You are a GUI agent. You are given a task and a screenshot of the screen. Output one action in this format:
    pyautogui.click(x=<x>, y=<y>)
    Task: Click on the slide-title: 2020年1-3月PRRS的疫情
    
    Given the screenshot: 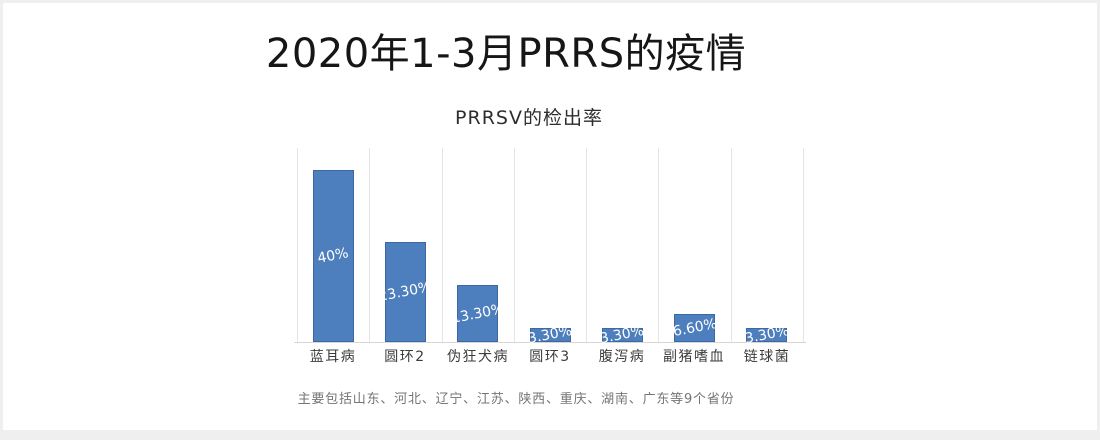 What is the action you would take?
    pyautogui.click(x=506, y=54)
    